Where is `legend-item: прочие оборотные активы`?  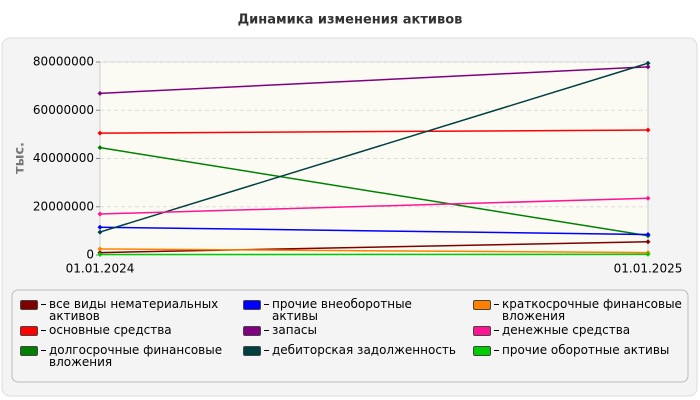
legend-item: прочие оборотные активы is located at coordinates (580, 350).